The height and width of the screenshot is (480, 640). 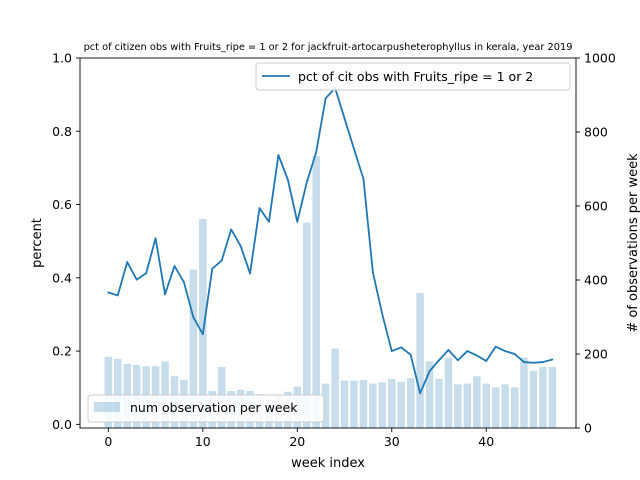 I want to click on y-axis-left: 0.0 0.2 0.4 0.6 0.8 1.0, so click(x=66, y=241).